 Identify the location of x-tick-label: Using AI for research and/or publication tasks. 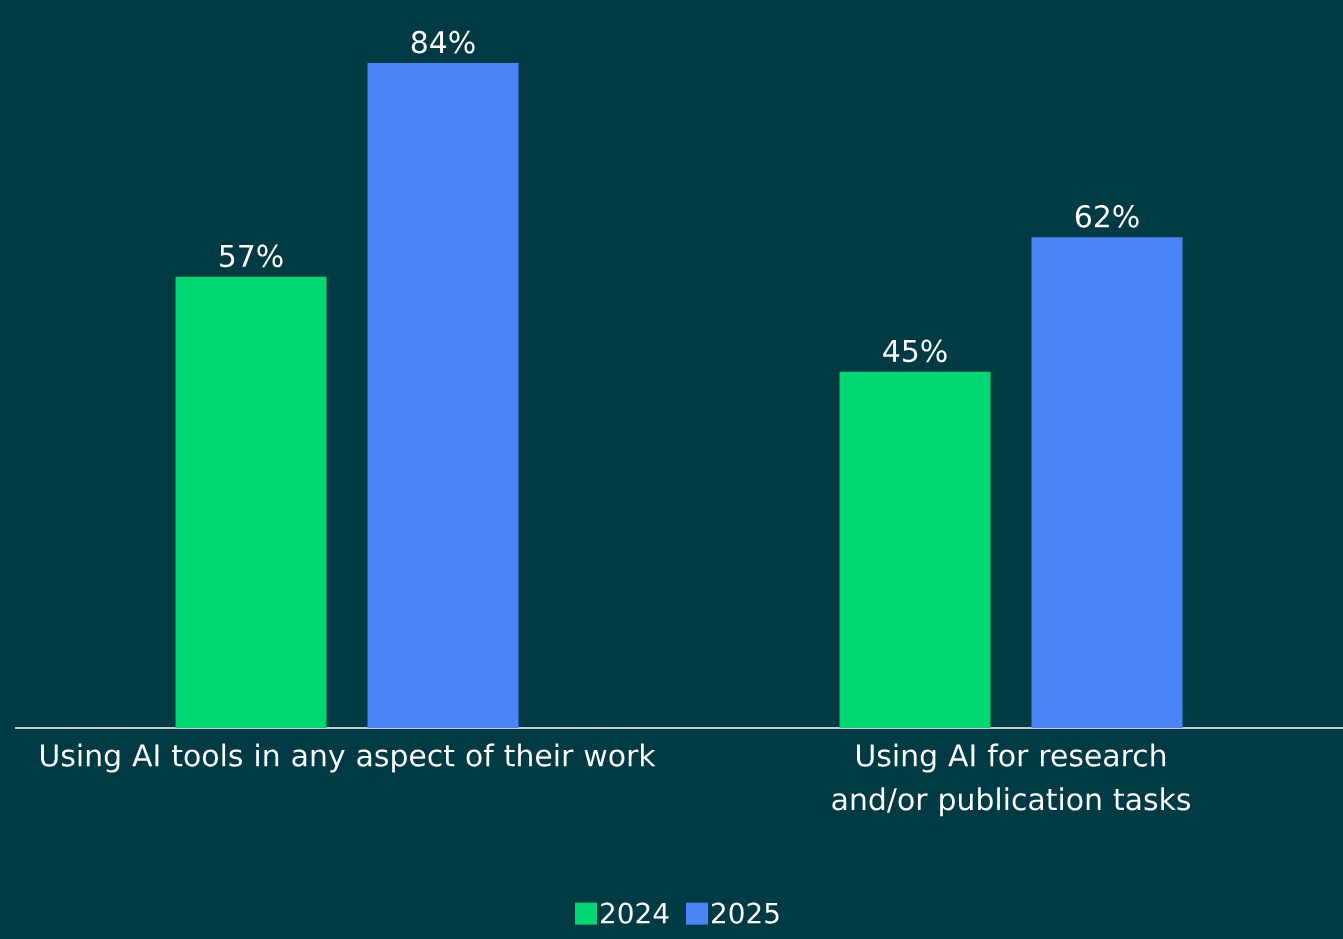
(1011, 780).